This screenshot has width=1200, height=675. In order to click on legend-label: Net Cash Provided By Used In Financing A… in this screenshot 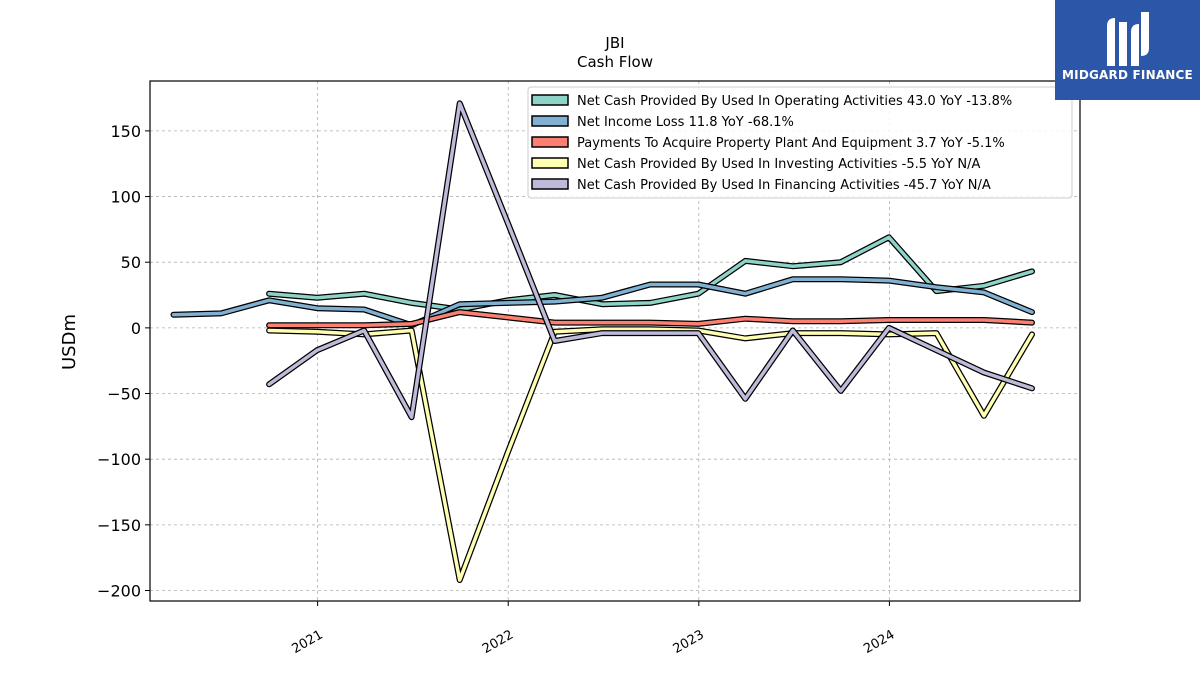, I will do `click(784, 185)`.